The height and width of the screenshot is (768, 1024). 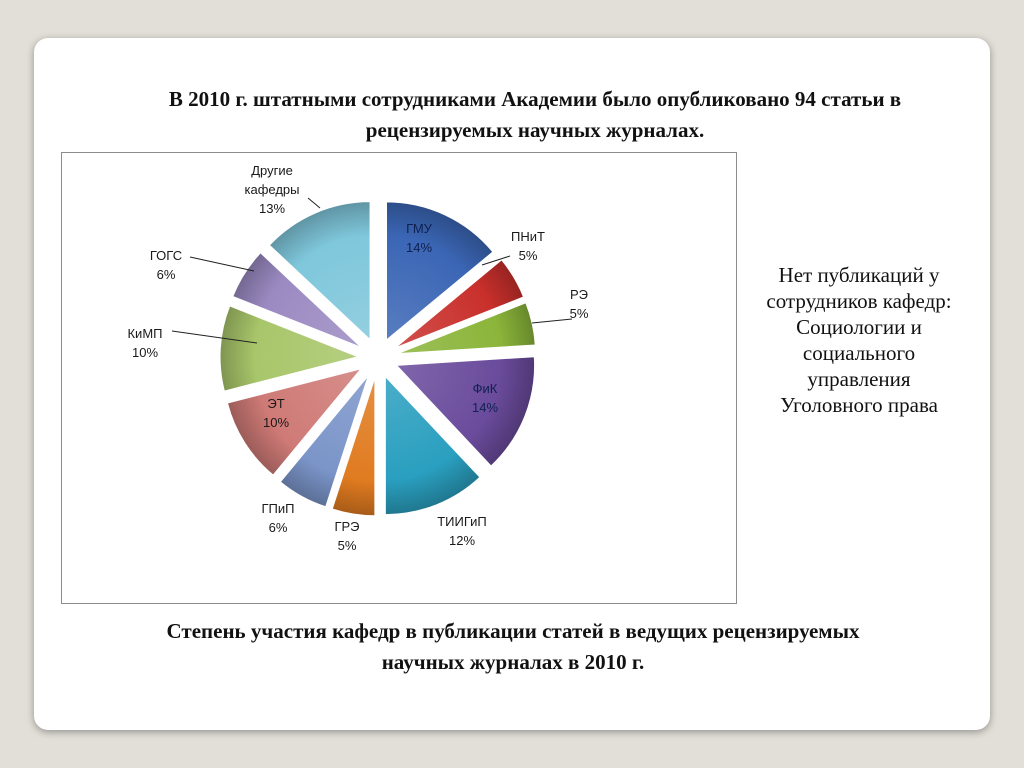 What do you see at coordinates (347, 545) in the screenshot?
I see `slice-percent-6: 5%` at bounding box center [347, 545].